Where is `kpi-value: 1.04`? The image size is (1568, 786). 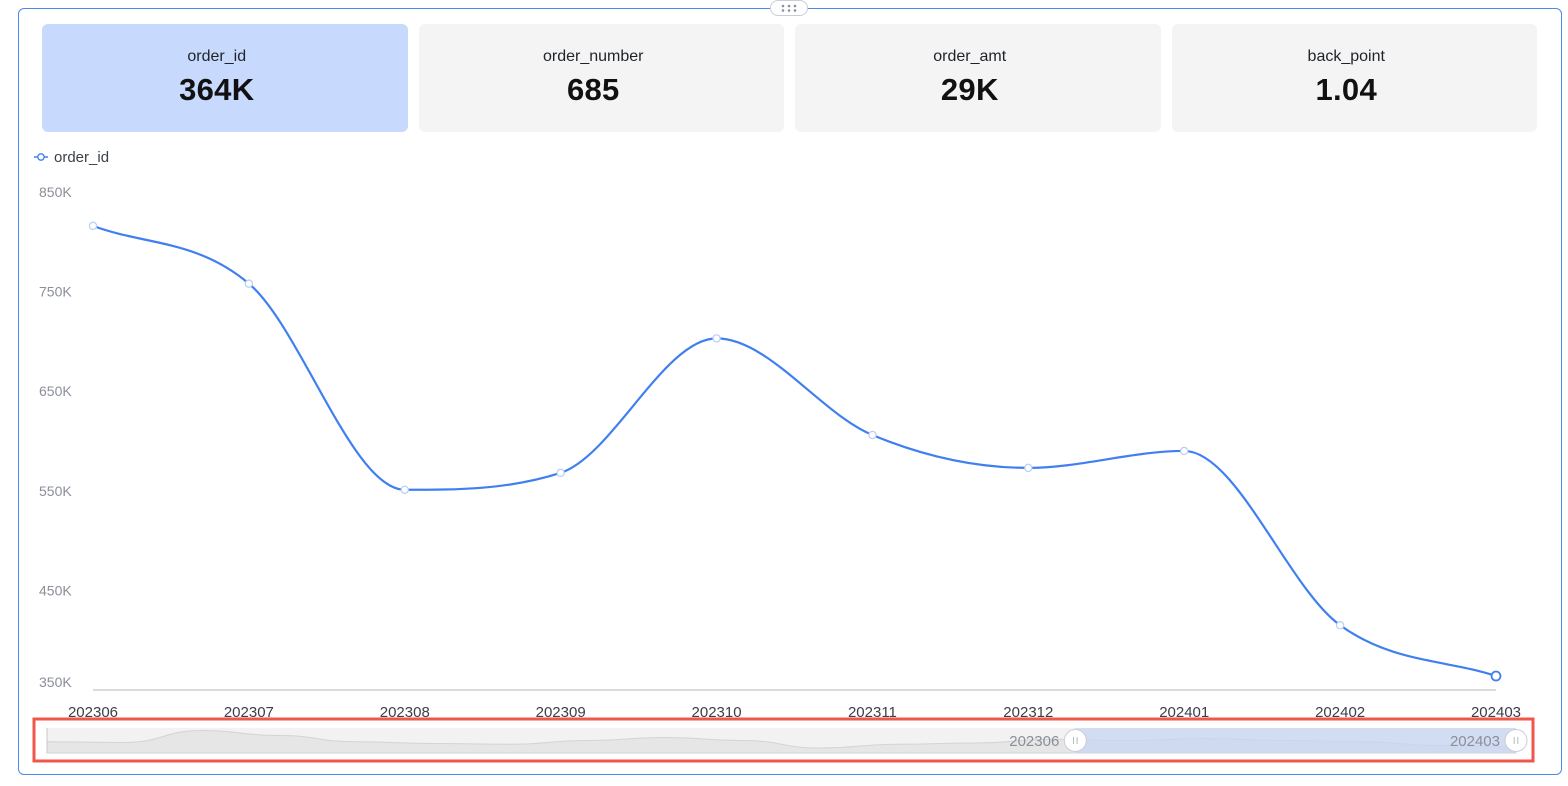
kpi-value: 1.04 is located at coordinates (1346, 89).